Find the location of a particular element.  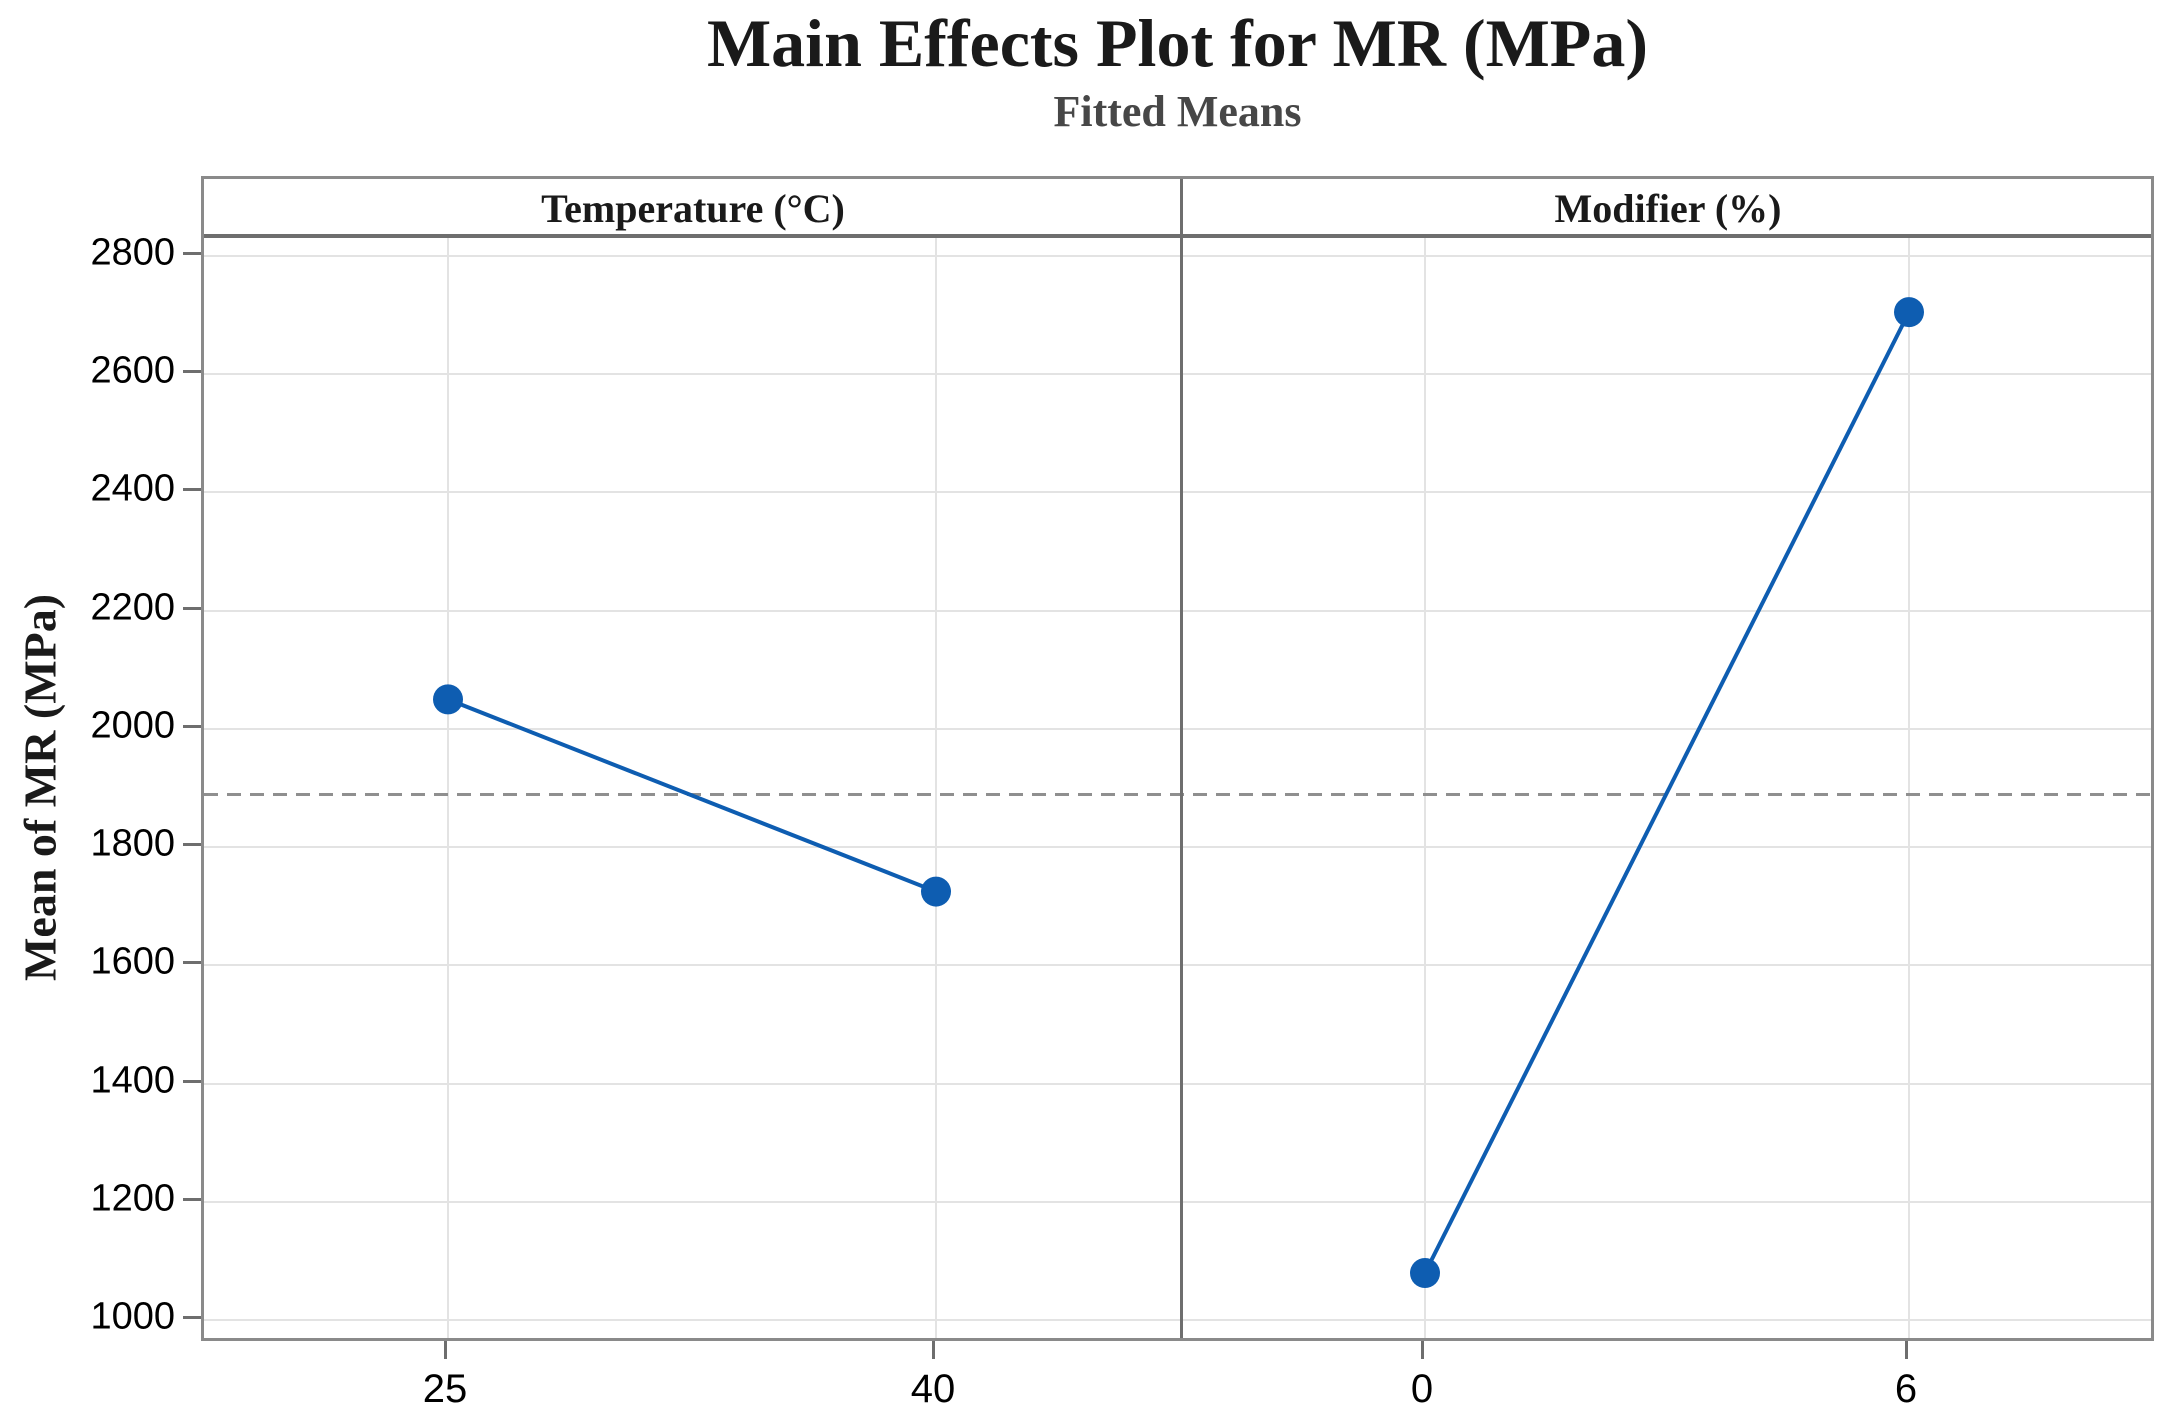

x-tick-label: 25 is located at coordinates (445, 1389).